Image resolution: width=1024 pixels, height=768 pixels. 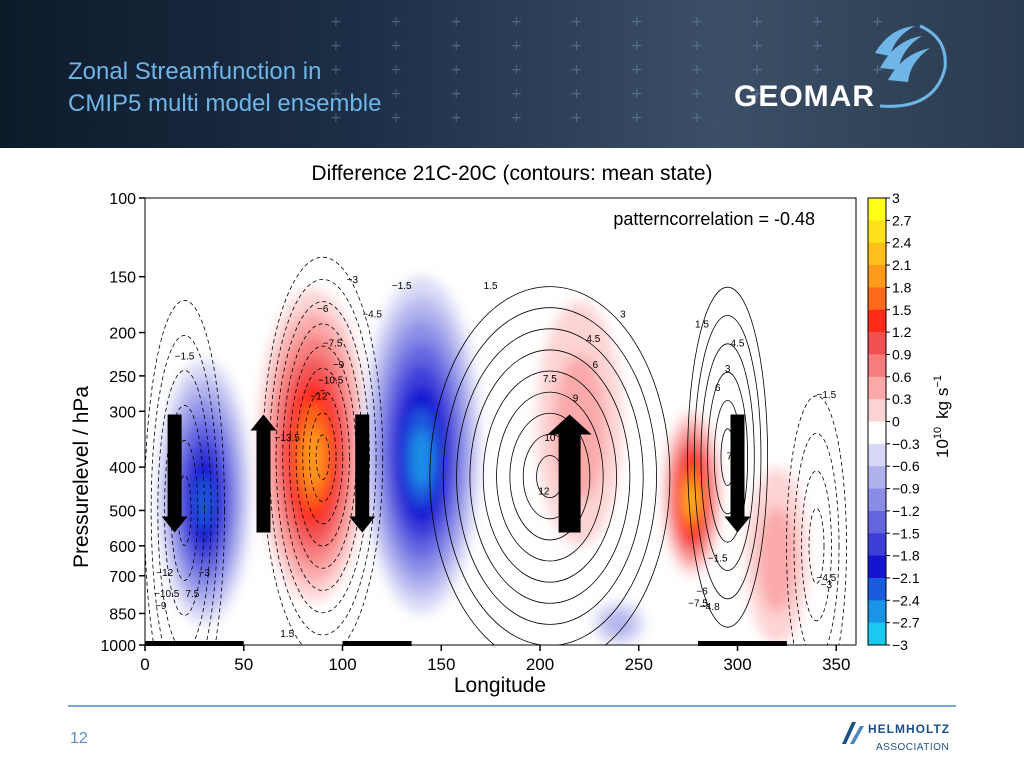 I want to click on downward-arrow, so click(x=737, y=473).